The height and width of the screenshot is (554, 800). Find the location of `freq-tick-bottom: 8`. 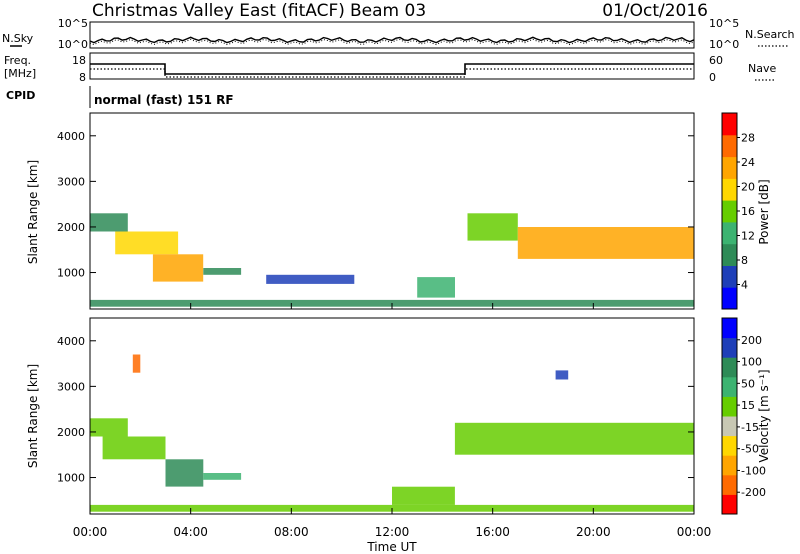

freq-tick-bottom: 8 is located at coordinates (82, 77).